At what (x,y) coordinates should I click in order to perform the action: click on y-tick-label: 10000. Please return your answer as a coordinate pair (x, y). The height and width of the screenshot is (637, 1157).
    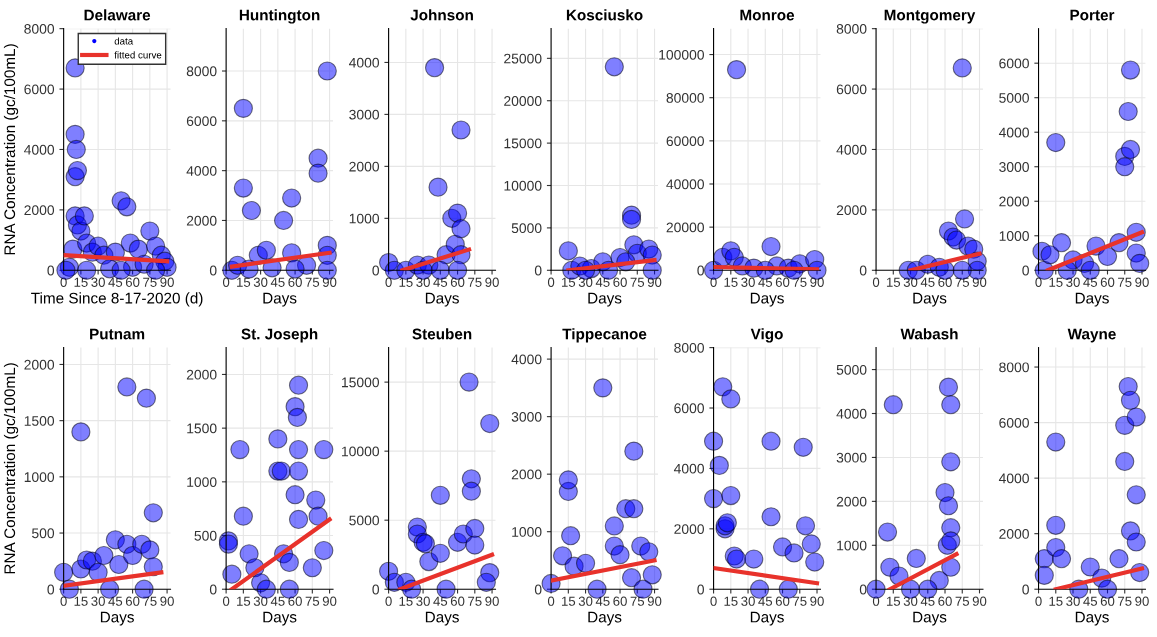
    Looking at the image, I should click on (523, 185).